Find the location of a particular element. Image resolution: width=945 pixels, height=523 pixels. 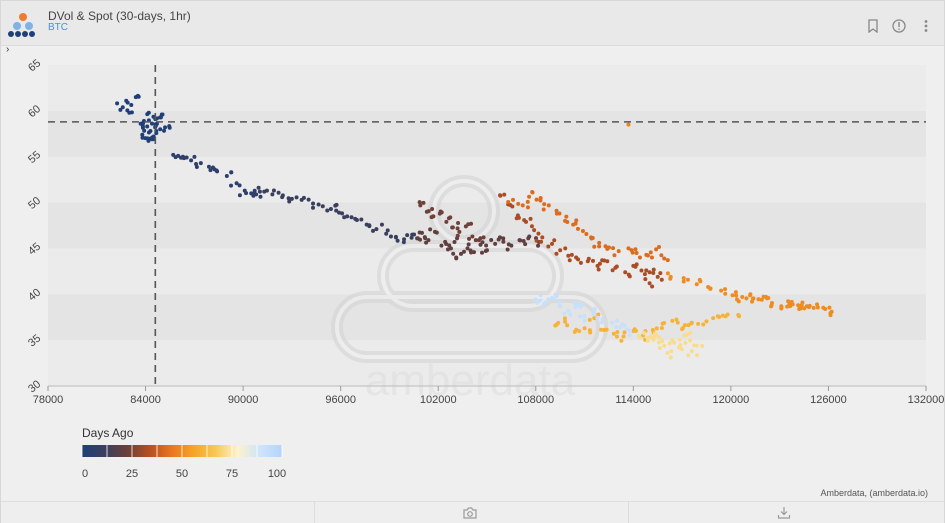

footer-divider is located at coordinates (314, 512).